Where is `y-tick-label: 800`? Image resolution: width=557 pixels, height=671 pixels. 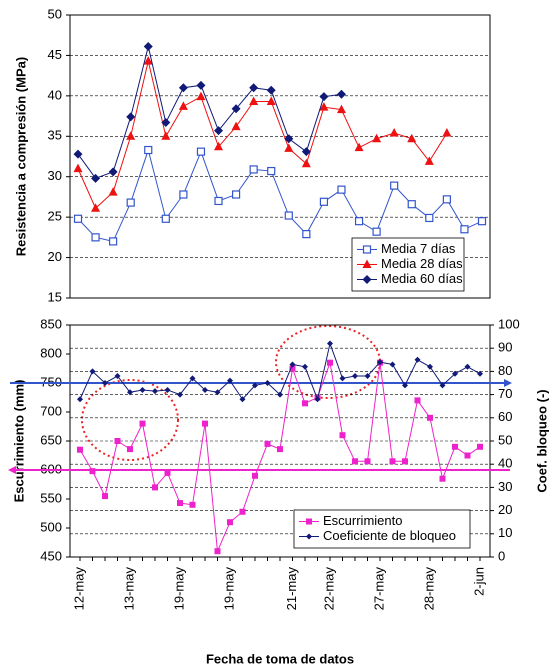
y-tick-label: 800 is located at coordinates (51, 352).